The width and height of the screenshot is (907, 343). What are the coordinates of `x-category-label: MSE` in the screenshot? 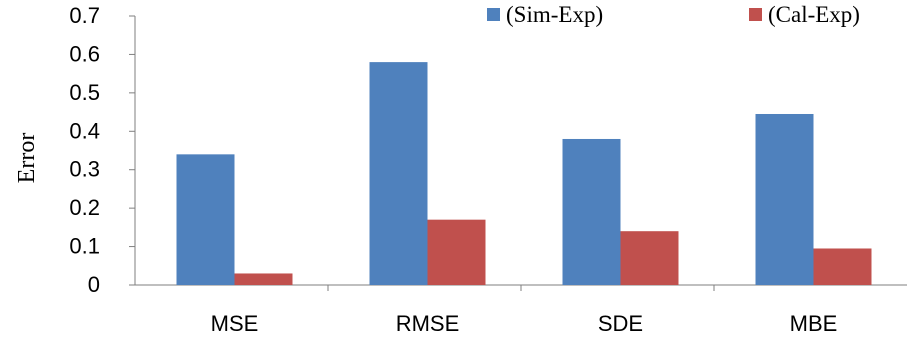 It's located at (235, 323).